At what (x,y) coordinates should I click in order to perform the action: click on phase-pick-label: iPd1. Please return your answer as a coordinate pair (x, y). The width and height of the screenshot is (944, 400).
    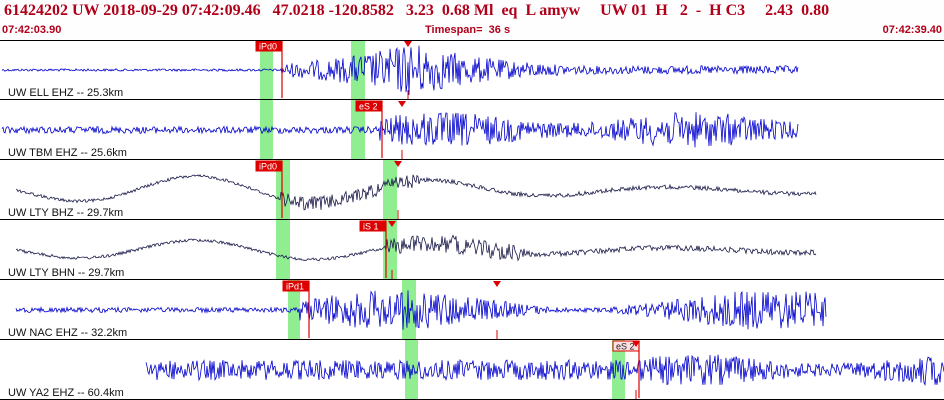
    Looking at the image, I should click on (295, 287).